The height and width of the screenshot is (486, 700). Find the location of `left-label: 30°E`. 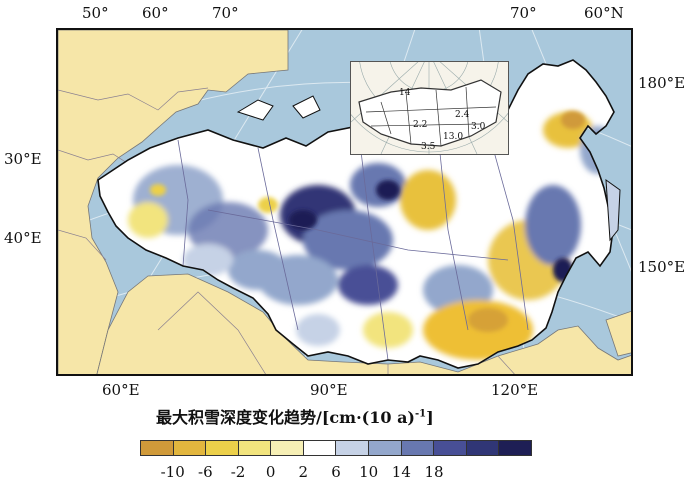

left-label: 30°E is located at coordinates (23, 159).